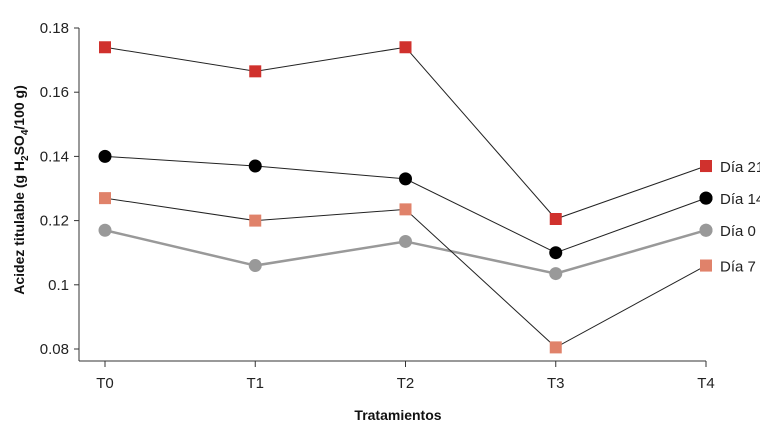 The image size is (760, 433). Describe the element at coordinates (54, 349) in the screenshot. I see `y-tick-label: 0.08` at that location.